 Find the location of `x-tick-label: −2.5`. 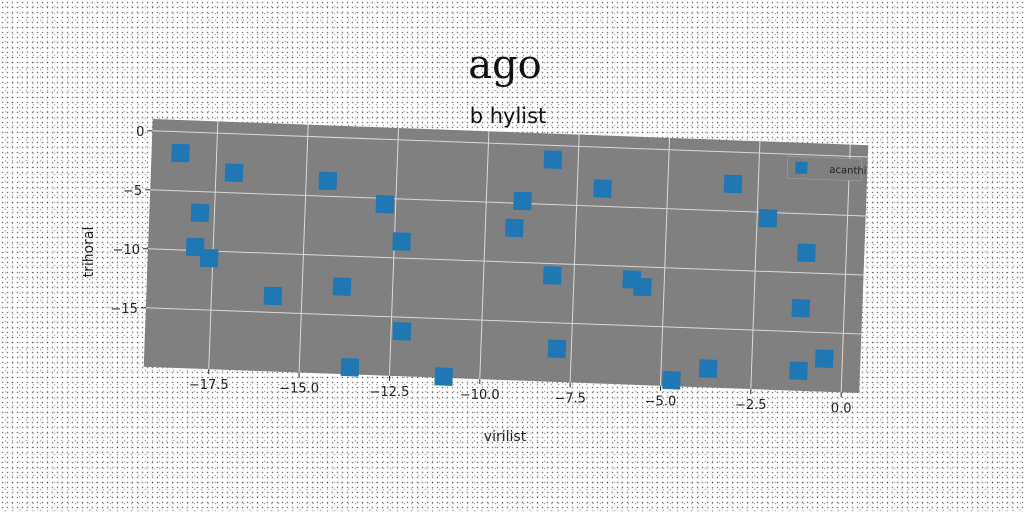

x-tick-label: −2.5 is located at coordinates (751, 405).